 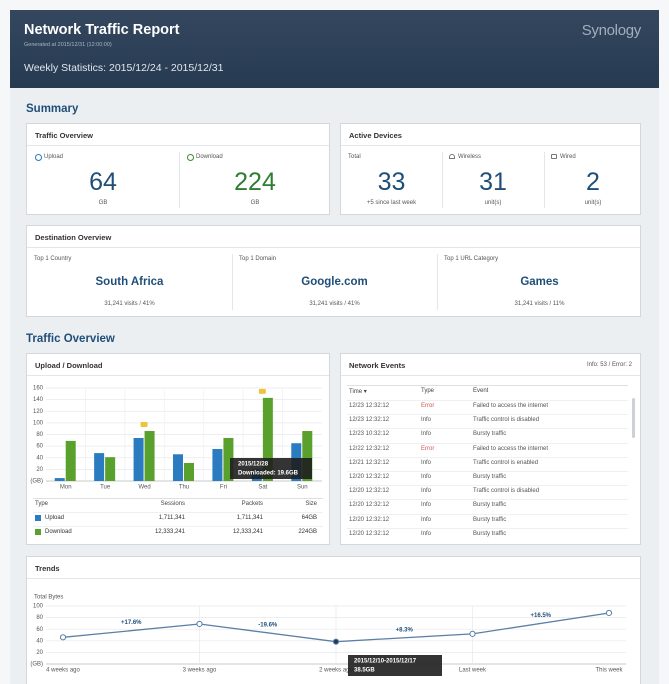 I want to click on item-note: 31,241 visits / 11%, so click(x=539, y=304).